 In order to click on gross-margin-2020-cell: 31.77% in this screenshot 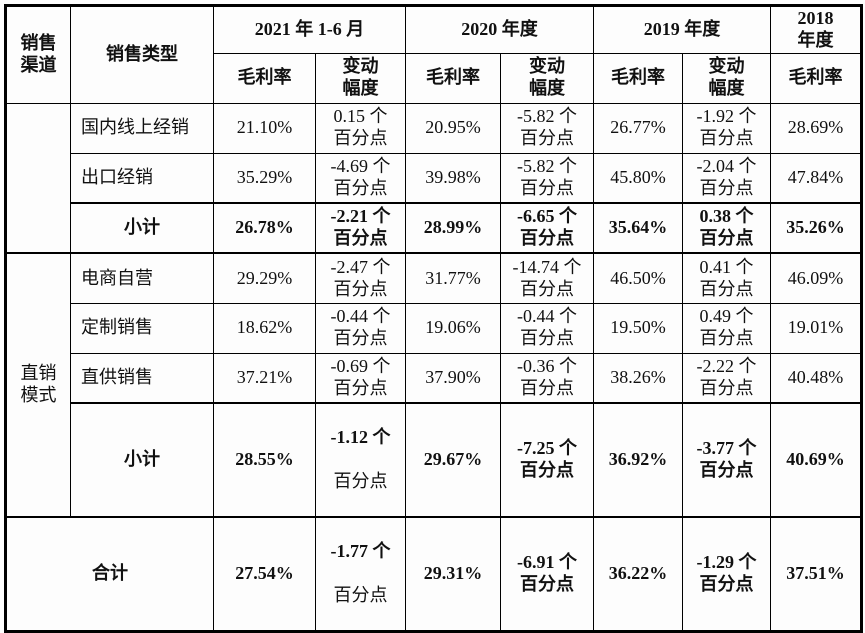, I will do `click(453, 278)`.